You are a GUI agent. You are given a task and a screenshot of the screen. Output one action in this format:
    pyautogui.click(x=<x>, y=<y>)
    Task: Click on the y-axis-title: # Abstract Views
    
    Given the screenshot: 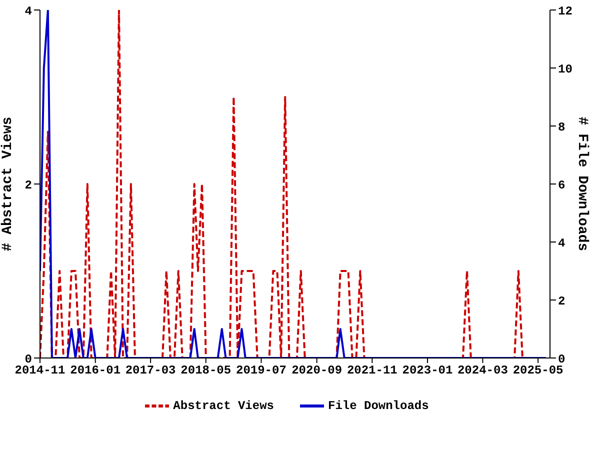 What is the action you would take?
    pyautogui.click(x=8, y=184)
    